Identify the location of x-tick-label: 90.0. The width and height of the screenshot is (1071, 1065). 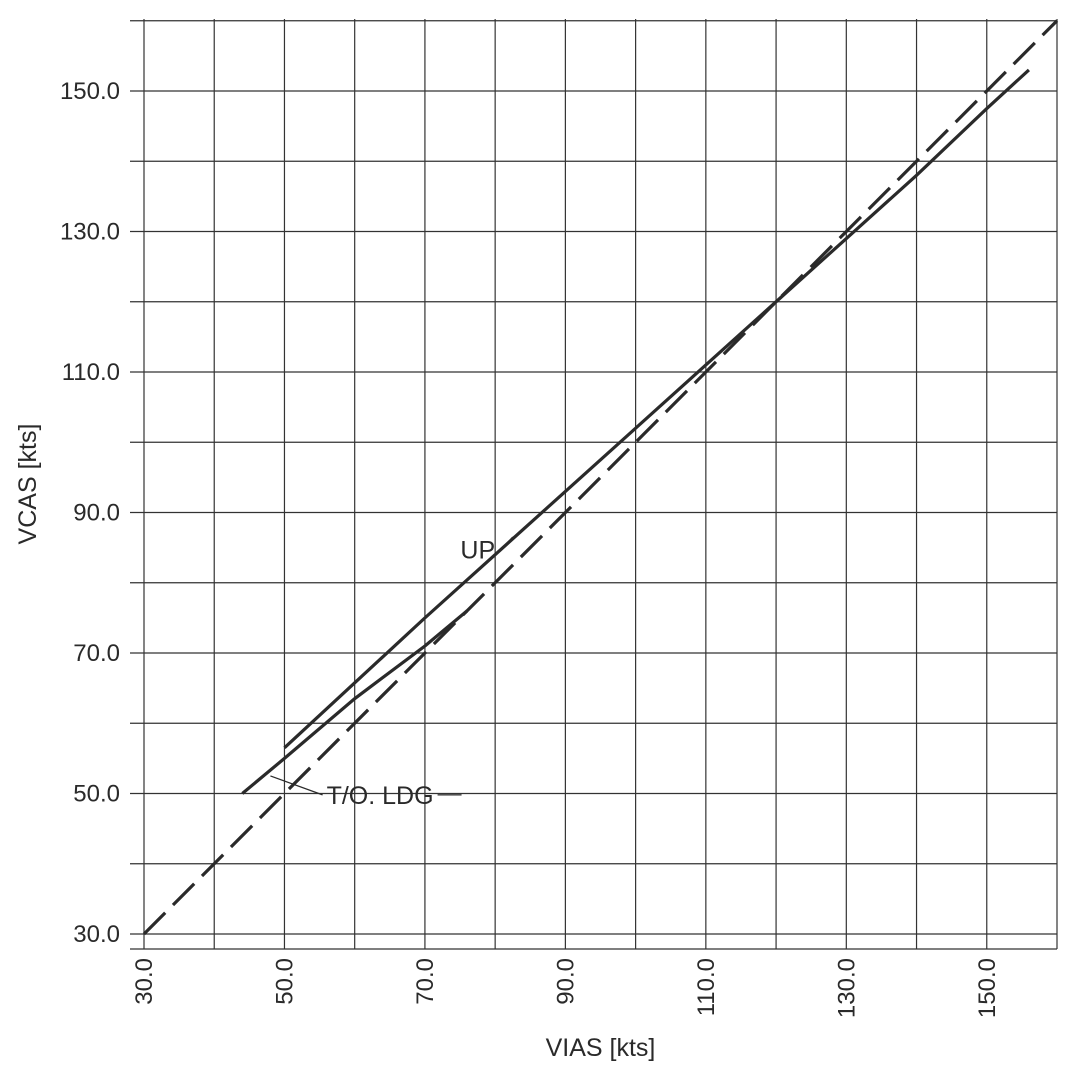
(565, 981).